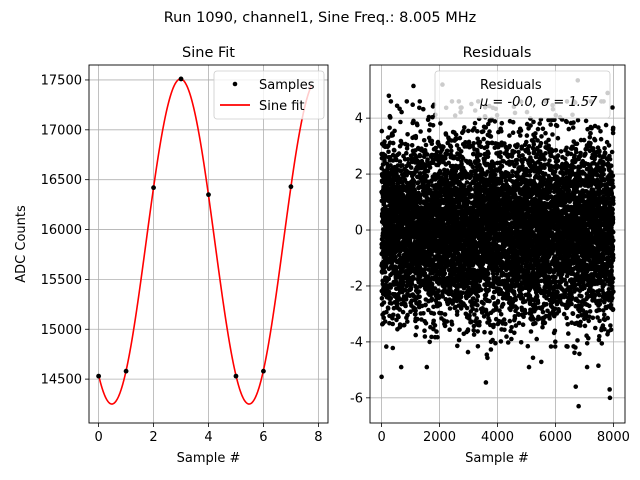 The height and width of the screenshot is (480, 640). What do you see at coordinates (61, 280) in the screenshot?
I see `sine-fit-ytick-label: 15500` at bounding box center [61, 280].